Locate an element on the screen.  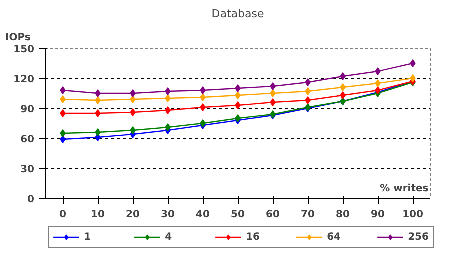
y-tick-label: 60 is located at coordinates (27, 140).